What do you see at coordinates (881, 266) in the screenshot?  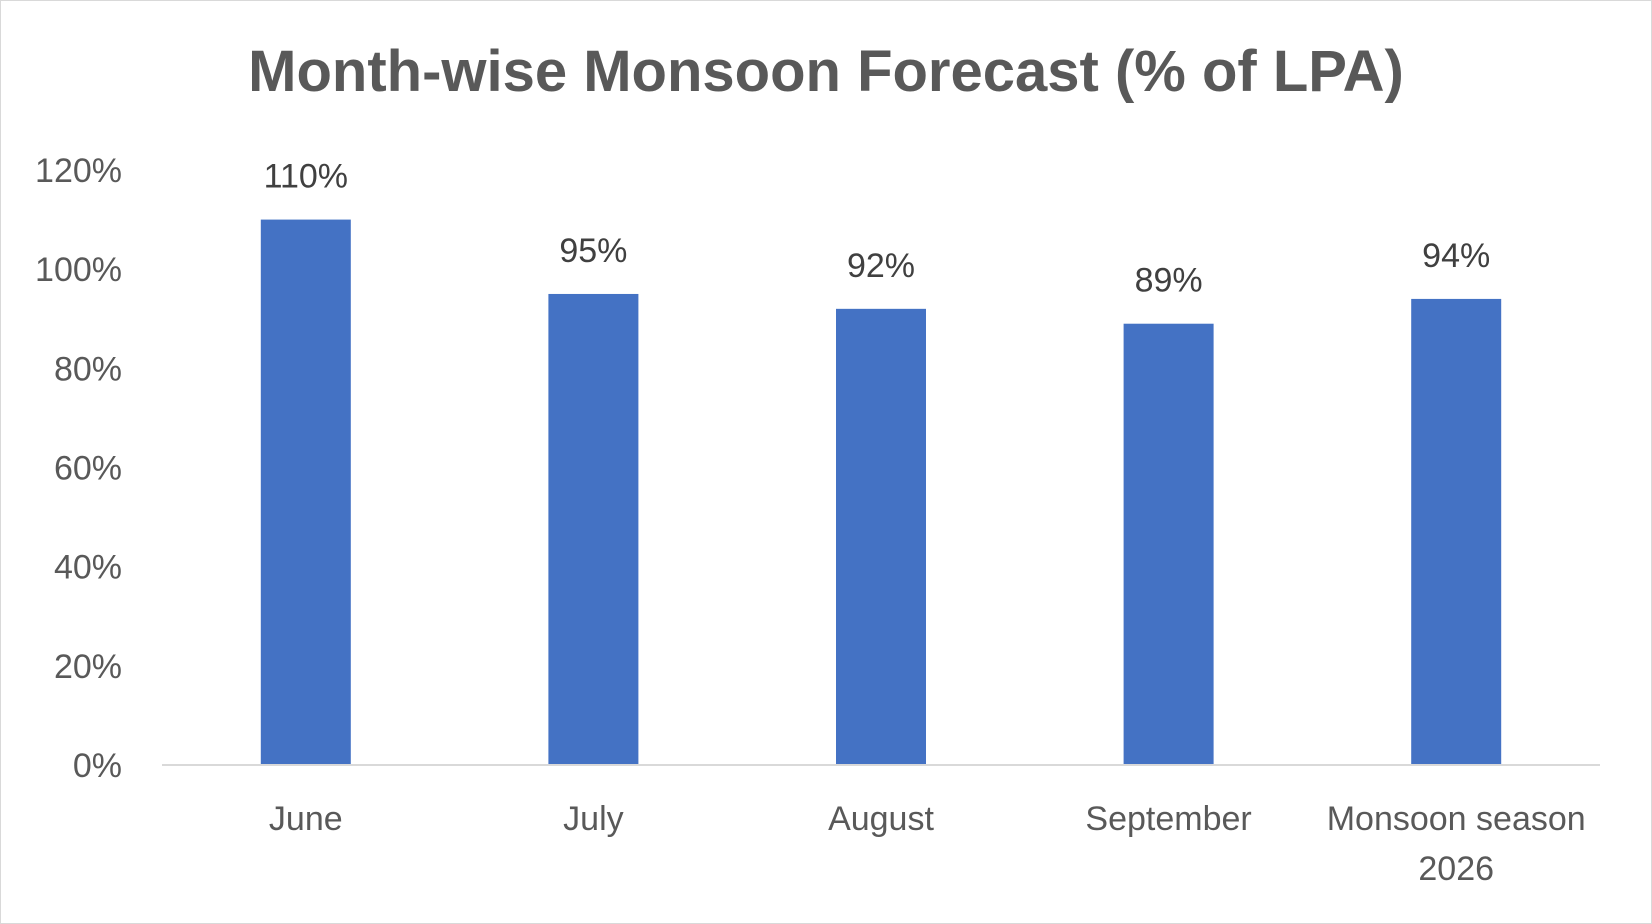 I see `data-label: 92%` at bounding box center [881, 266].